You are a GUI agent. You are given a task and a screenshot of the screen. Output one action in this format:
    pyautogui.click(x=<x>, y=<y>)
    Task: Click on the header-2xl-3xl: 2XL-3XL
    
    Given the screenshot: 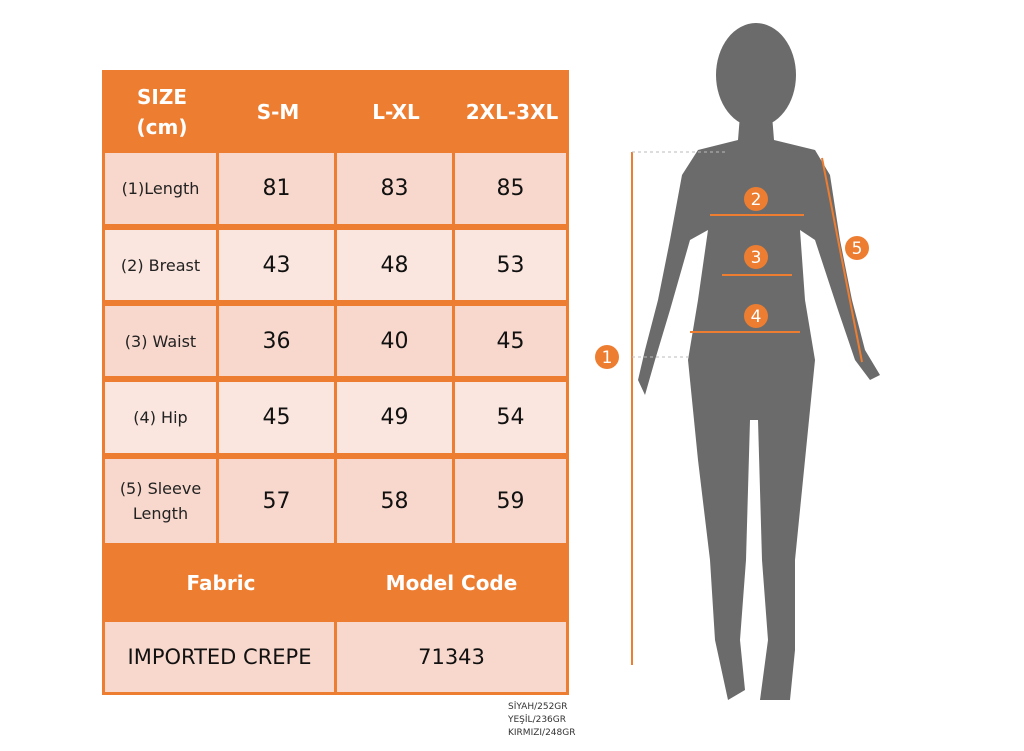 What is the action you would take?
    pyautogui.click(x=512, y=111)
    